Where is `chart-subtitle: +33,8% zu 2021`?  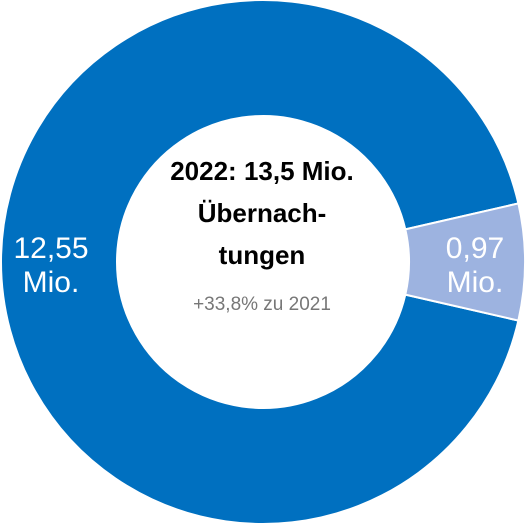 chart-subtitle: +33,8% zu 2021 is located at coordinates (262, 304).